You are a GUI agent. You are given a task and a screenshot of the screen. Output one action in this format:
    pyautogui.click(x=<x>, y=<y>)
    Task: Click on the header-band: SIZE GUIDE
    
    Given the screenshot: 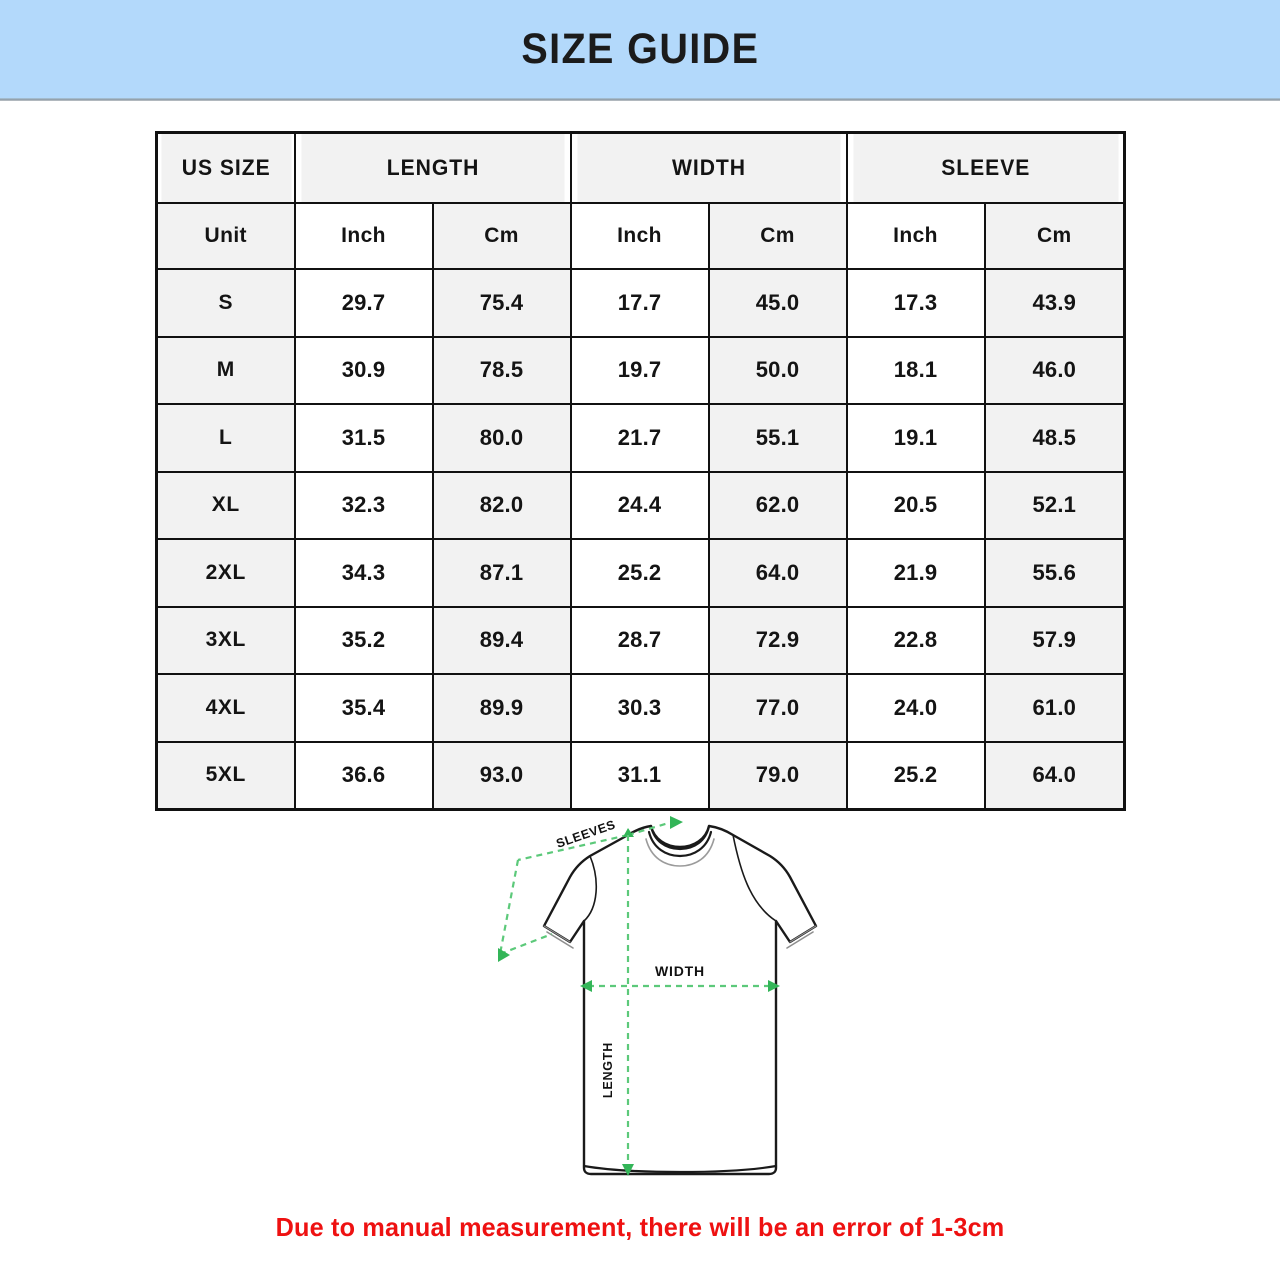 What is the action you would take?
    pyautogui.click(x=640, y=49)
    